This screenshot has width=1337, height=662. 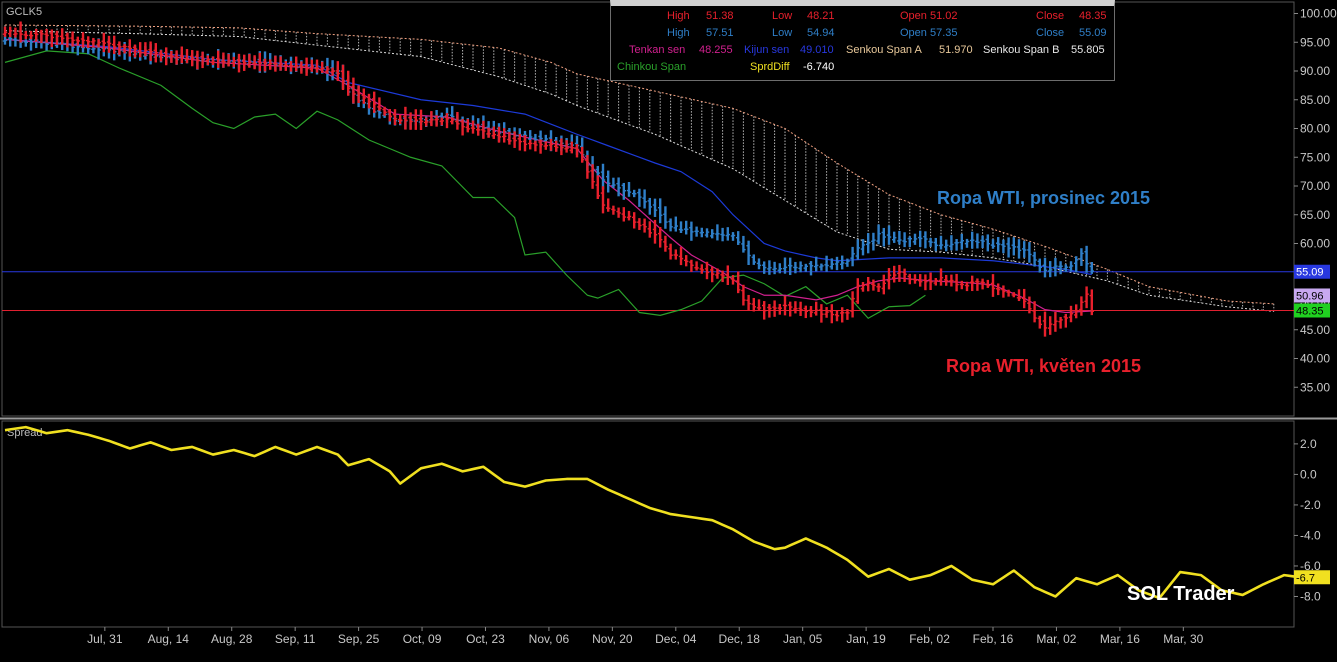 I want to click on price-tag-label: 48.35, so click(x=1310, y=311).